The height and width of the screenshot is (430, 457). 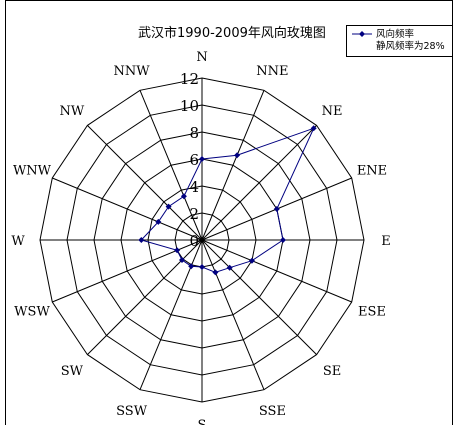 I want to click on legend-series-label: 风向频率, so click(x=395, y=34).